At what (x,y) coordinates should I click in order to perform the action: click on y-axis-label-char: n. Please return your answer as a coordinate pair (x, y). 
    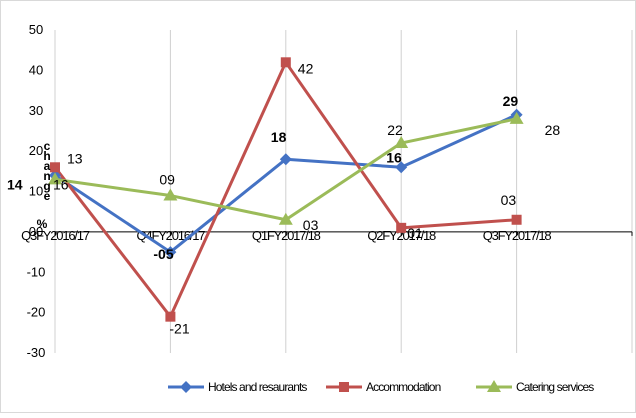
    Looking at the image, I should click on (46, 176).